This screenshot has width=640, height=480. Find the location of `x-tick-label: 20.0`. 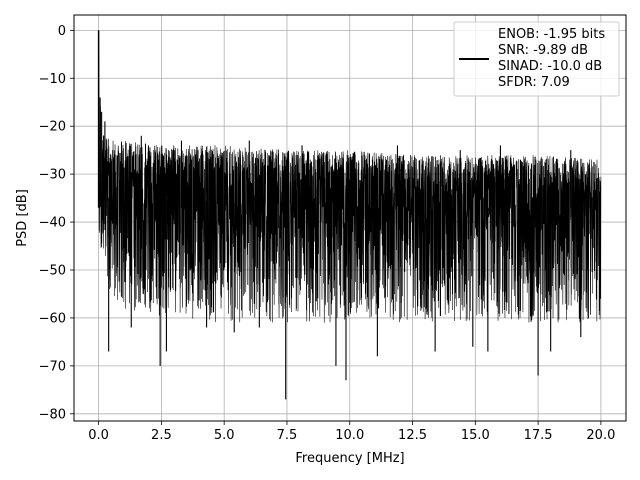

x-tick-label: 20.0 is located at coordinates (600, 435).